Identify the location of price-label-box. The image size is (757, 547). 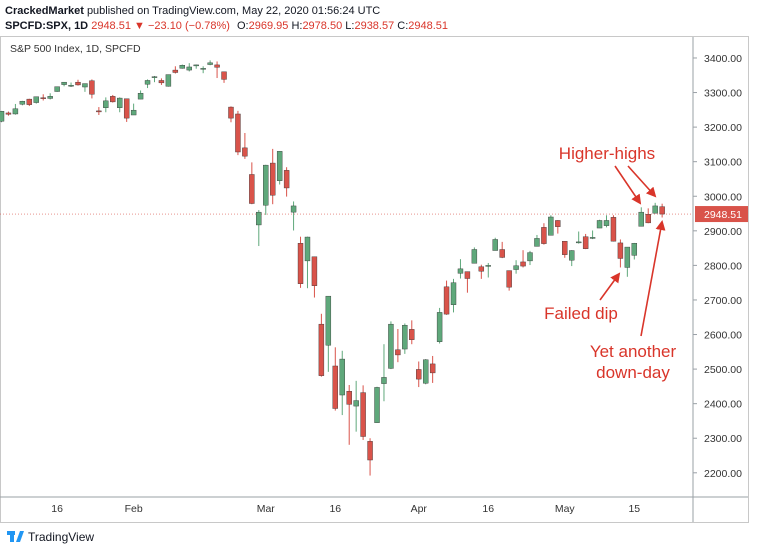
(721, 214).